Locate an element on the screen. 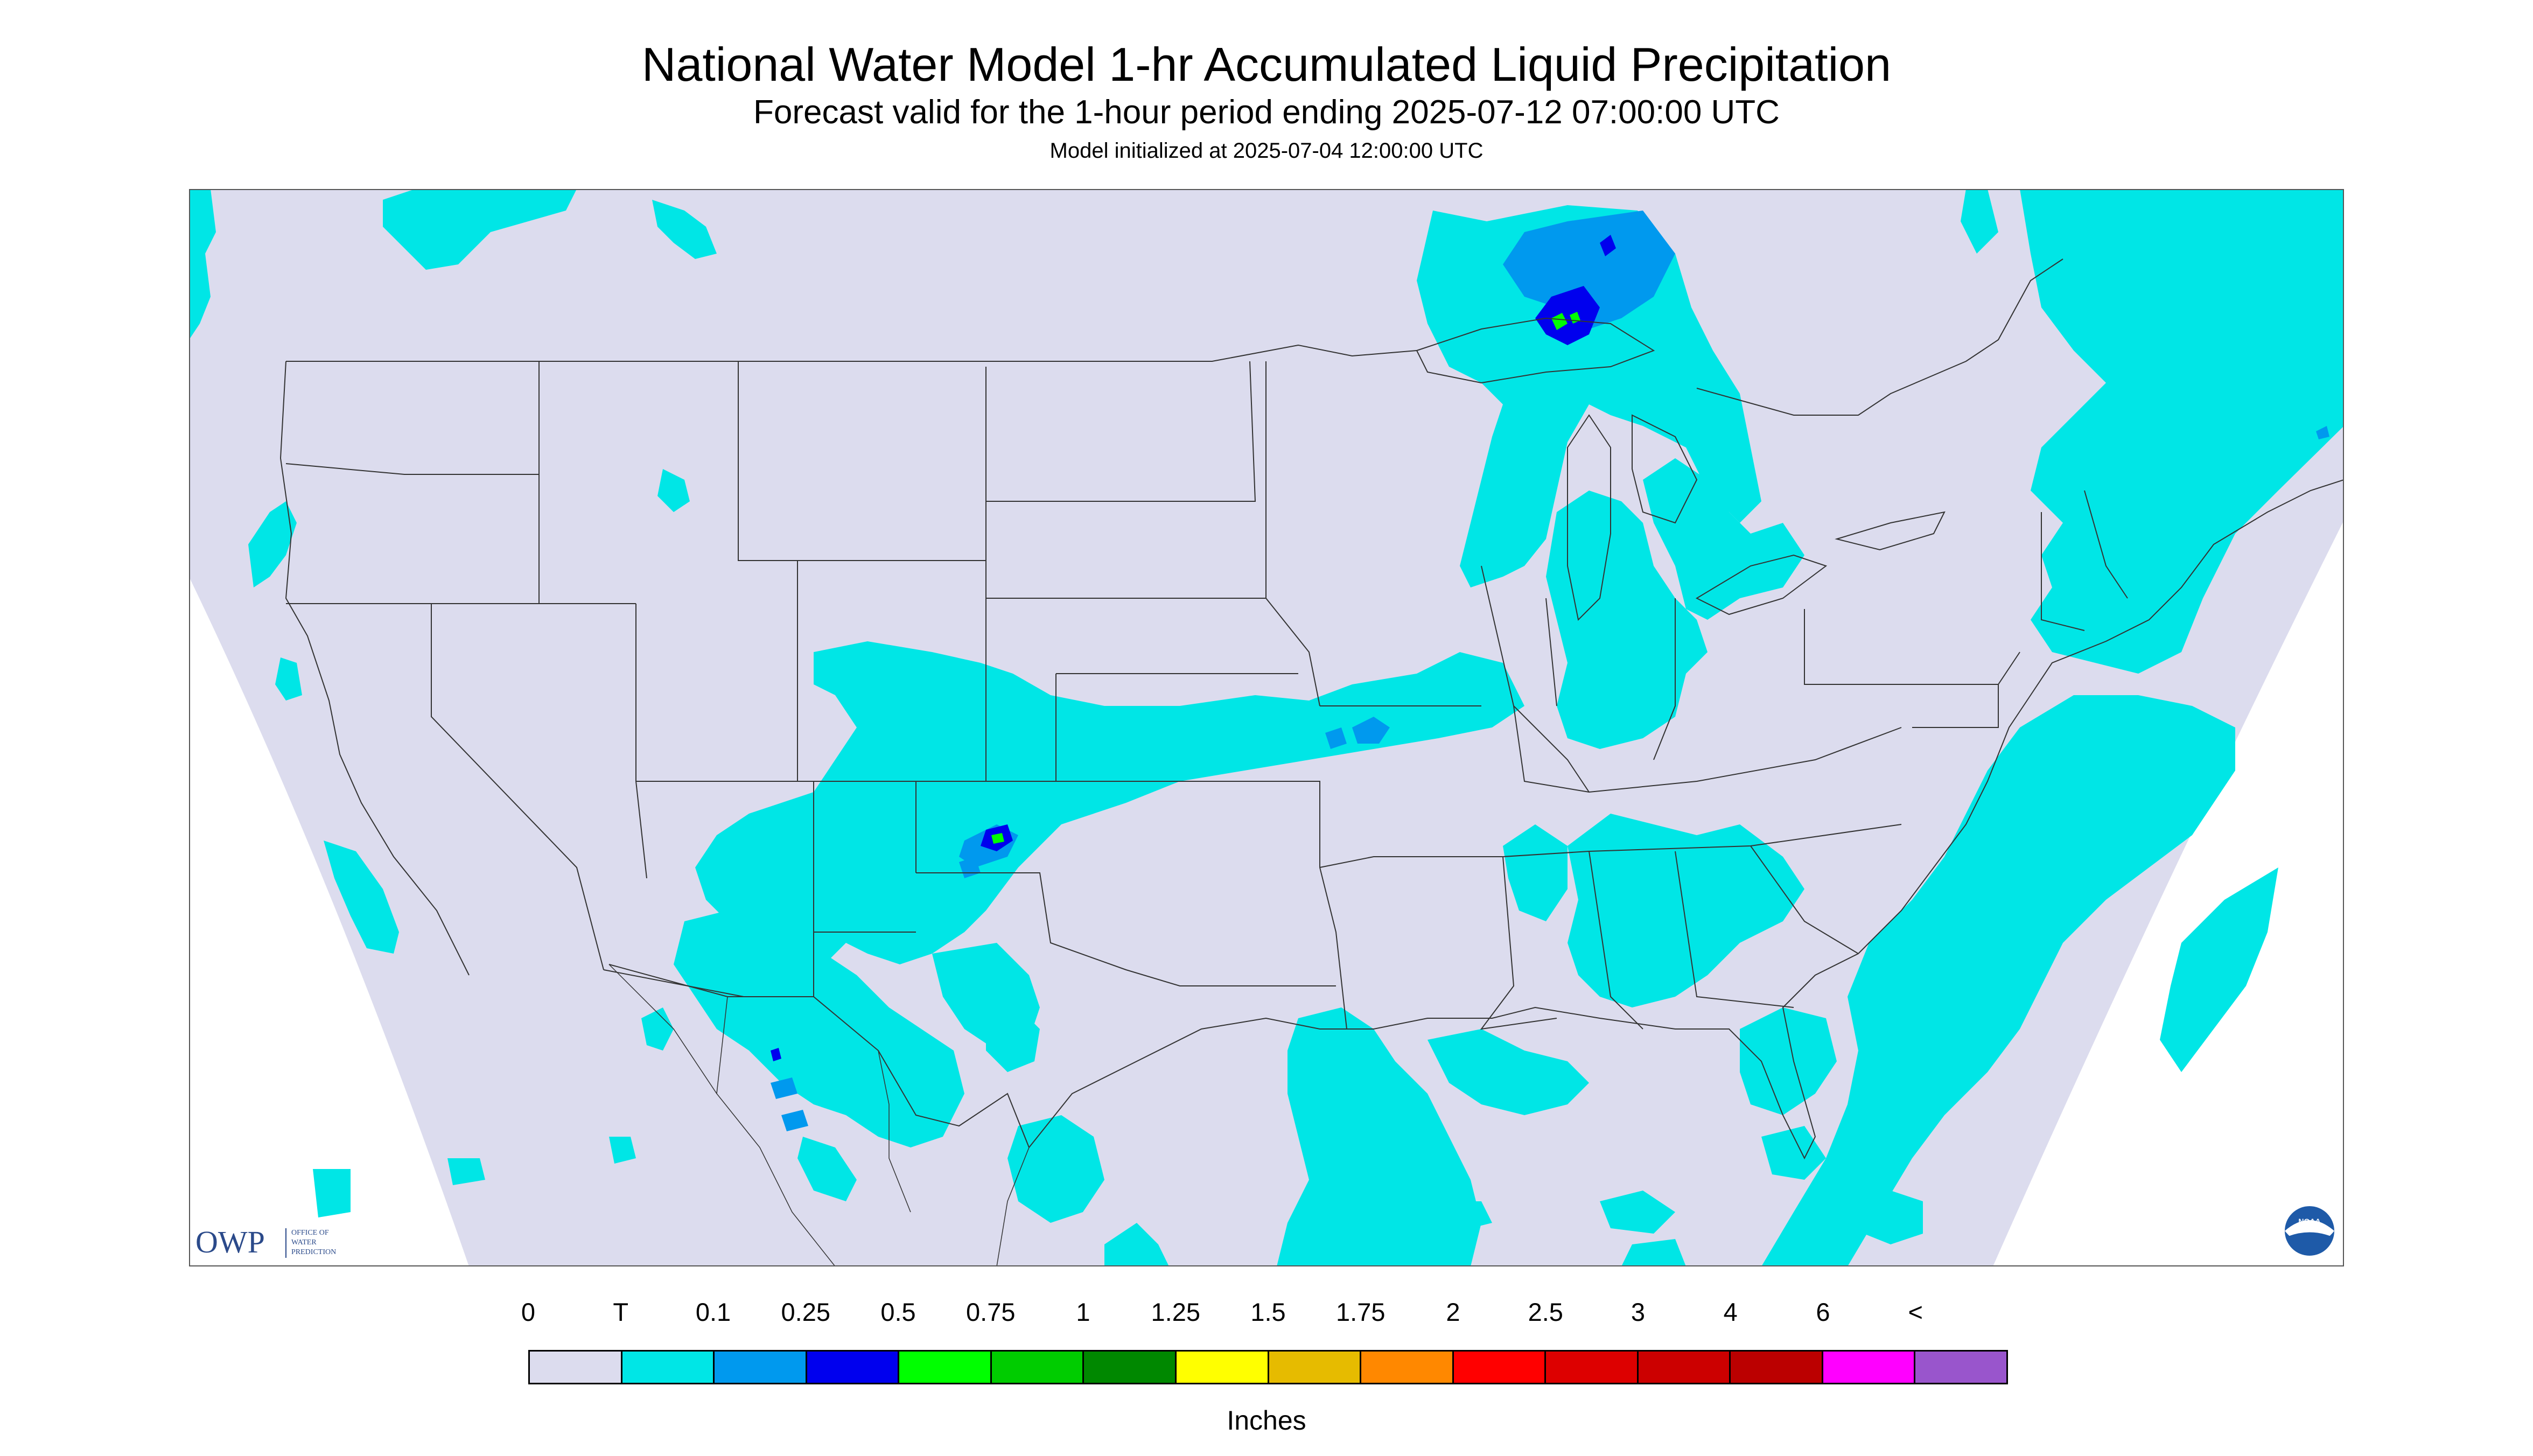 The width and height of the screenshot is (2533, 1456). noaa-logo: NOAA is located at coordinates (2309, 1231).